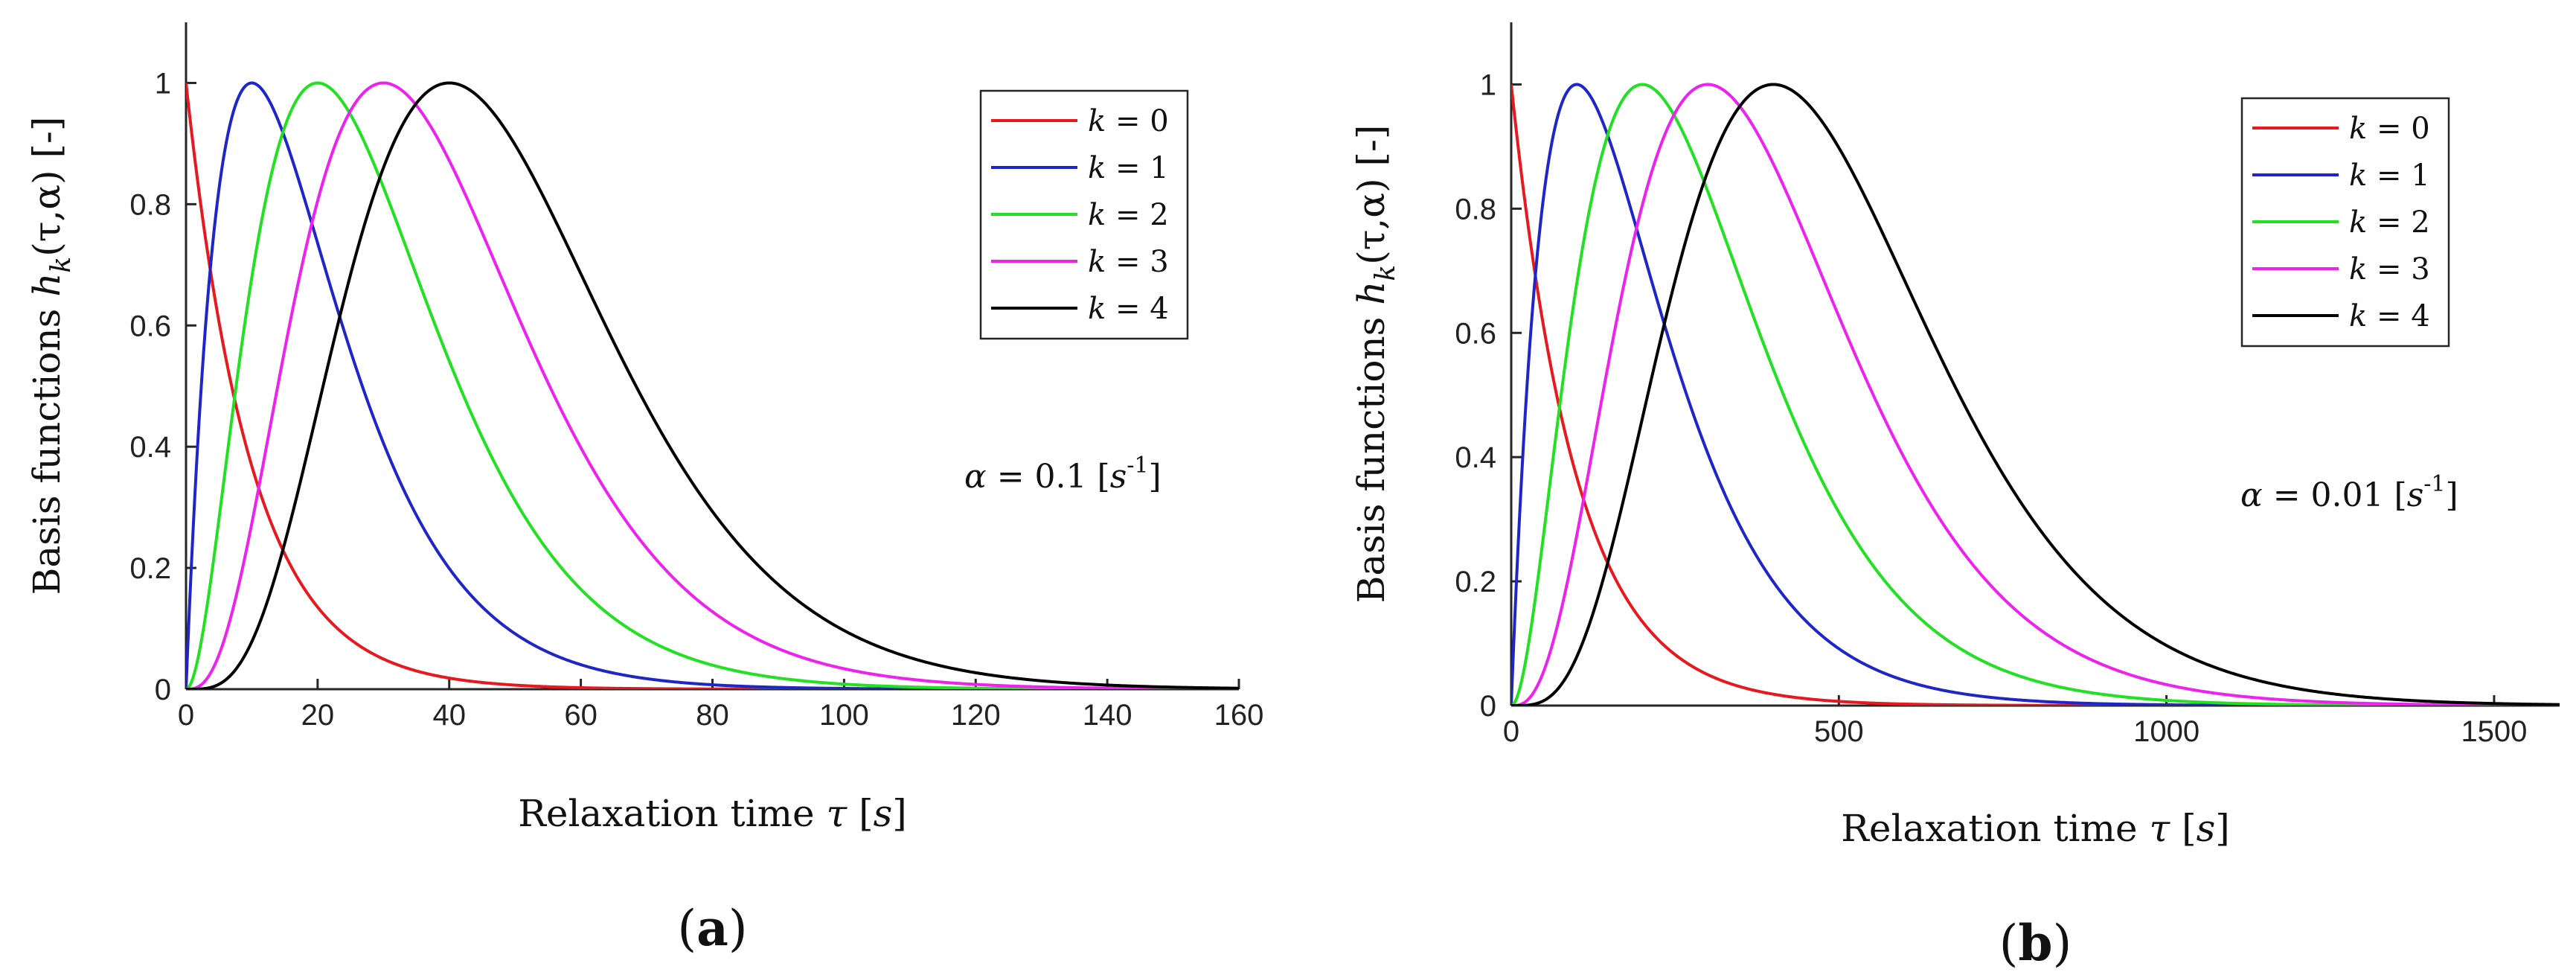  What do you see at coordinates (1372, 152) in the screenshot?
I see `y-label-unit: [-]` at bounding box center [1372, 152].